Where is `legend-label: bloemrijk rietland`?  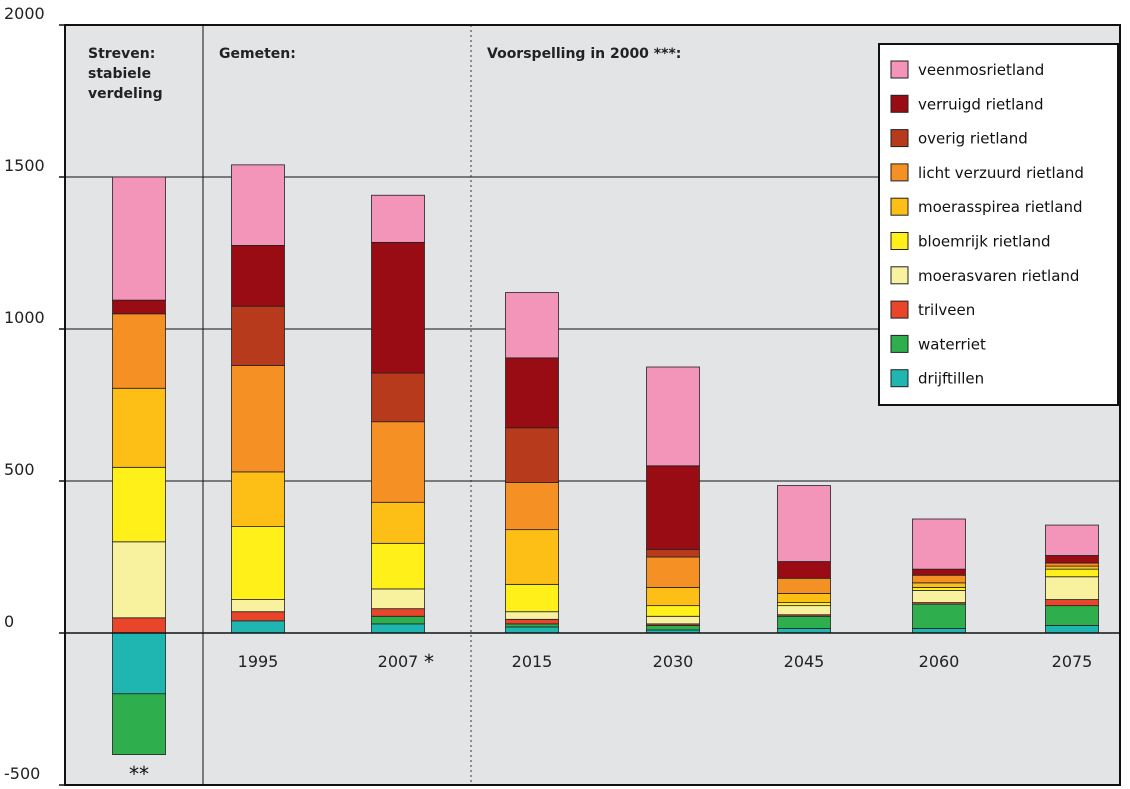
legend-label: bloemrijk rietland is located at coordinates (984, 242).